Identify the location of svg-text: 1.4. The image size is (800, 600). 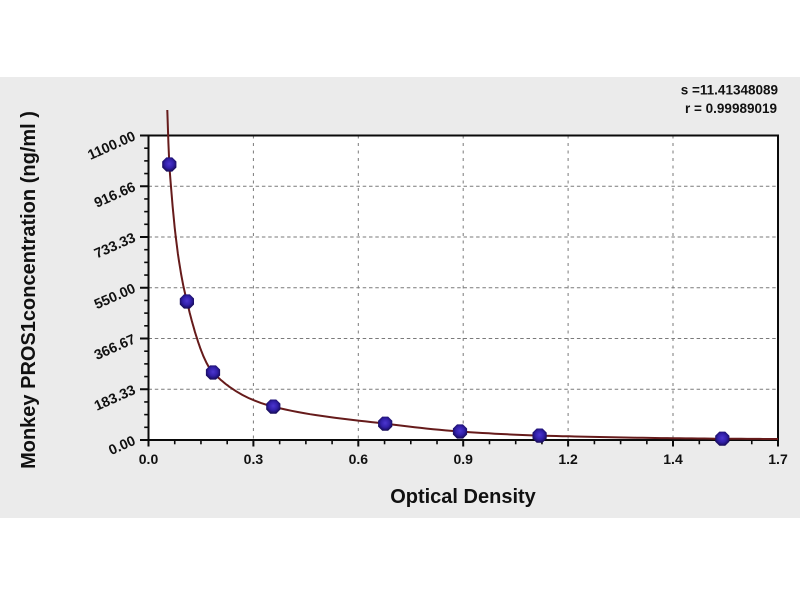
(673, 459).